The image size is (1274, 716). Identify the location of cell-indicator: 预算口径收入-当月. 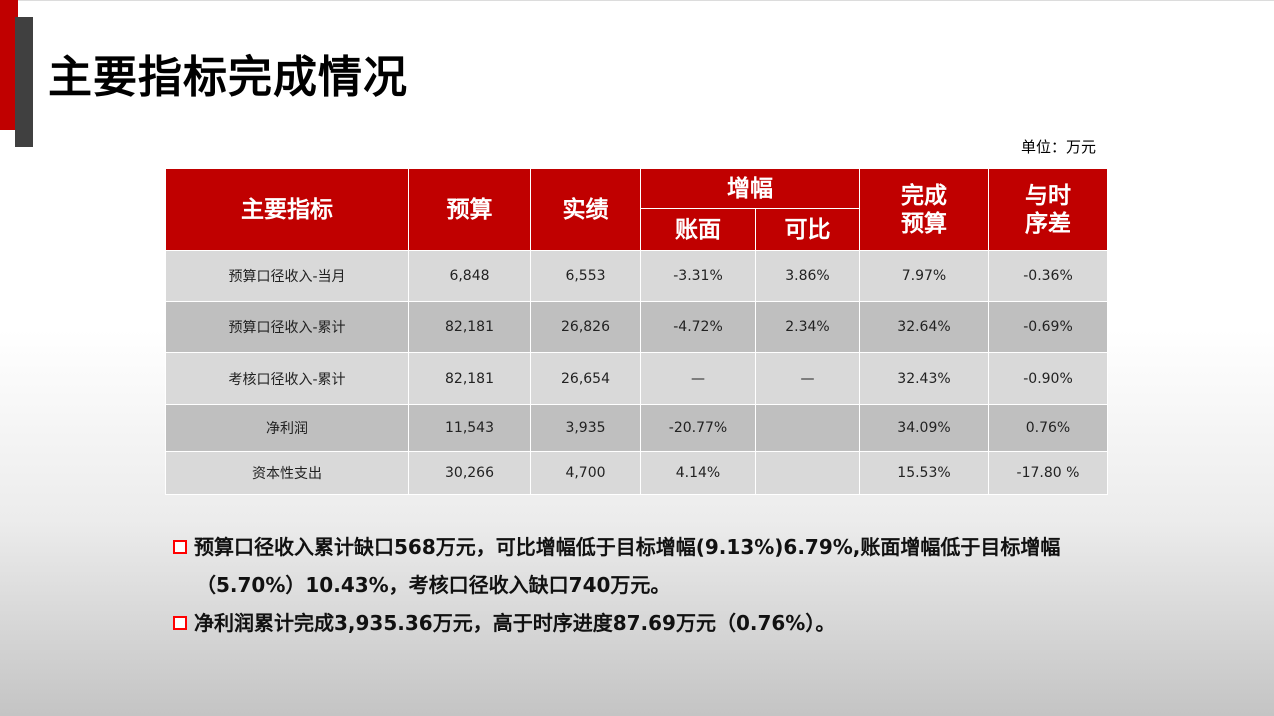
(287, 276).